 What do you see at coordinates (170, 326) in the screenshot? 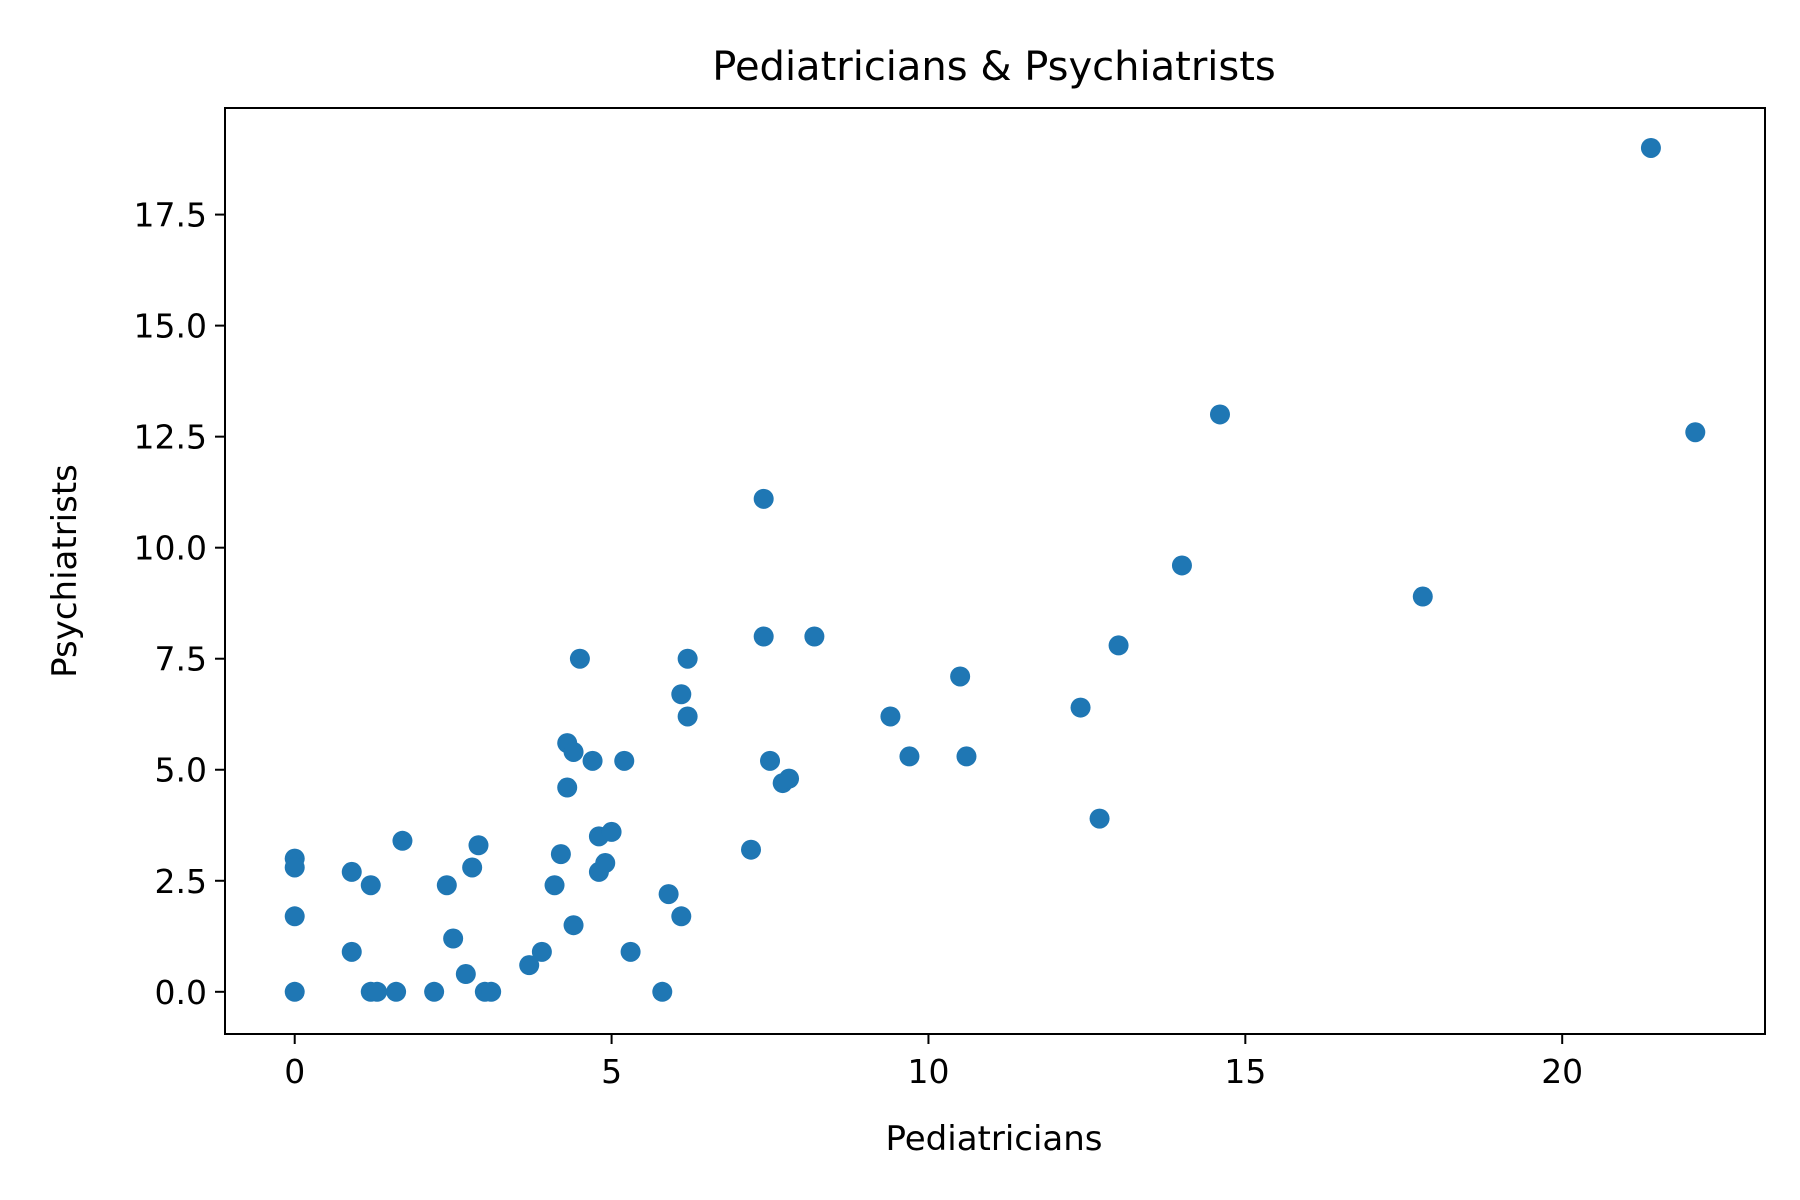
I see `y-tick-label: 15.0` at bounding box center [170, 326].